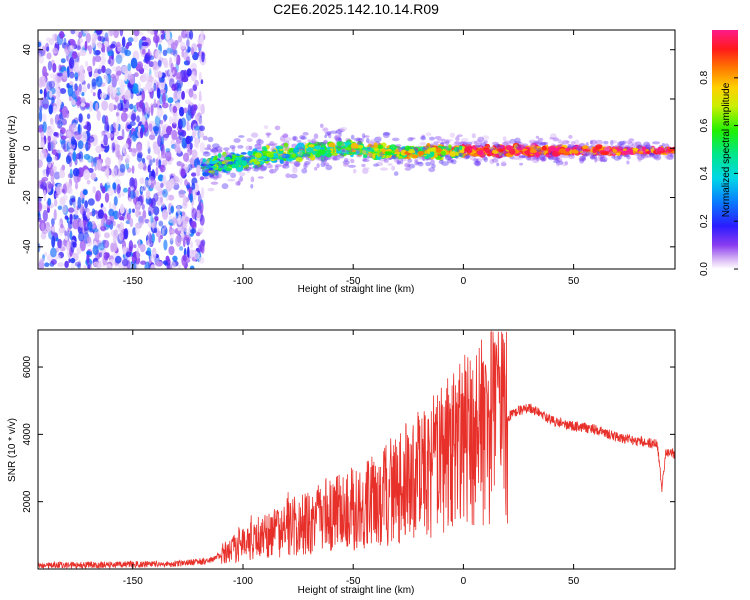 This screenshot has width=750, height=600. I want to click on colorbar-tick-label: 0.2, so click(704, 221).